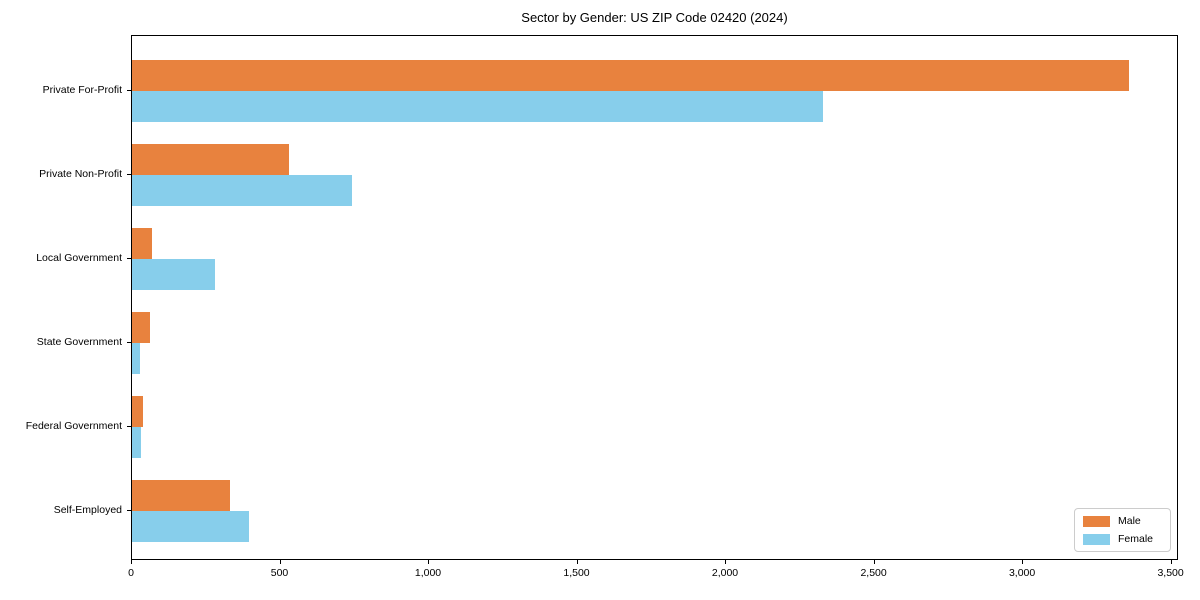  I want to click on legend-label: Male, so click(1129, 521).